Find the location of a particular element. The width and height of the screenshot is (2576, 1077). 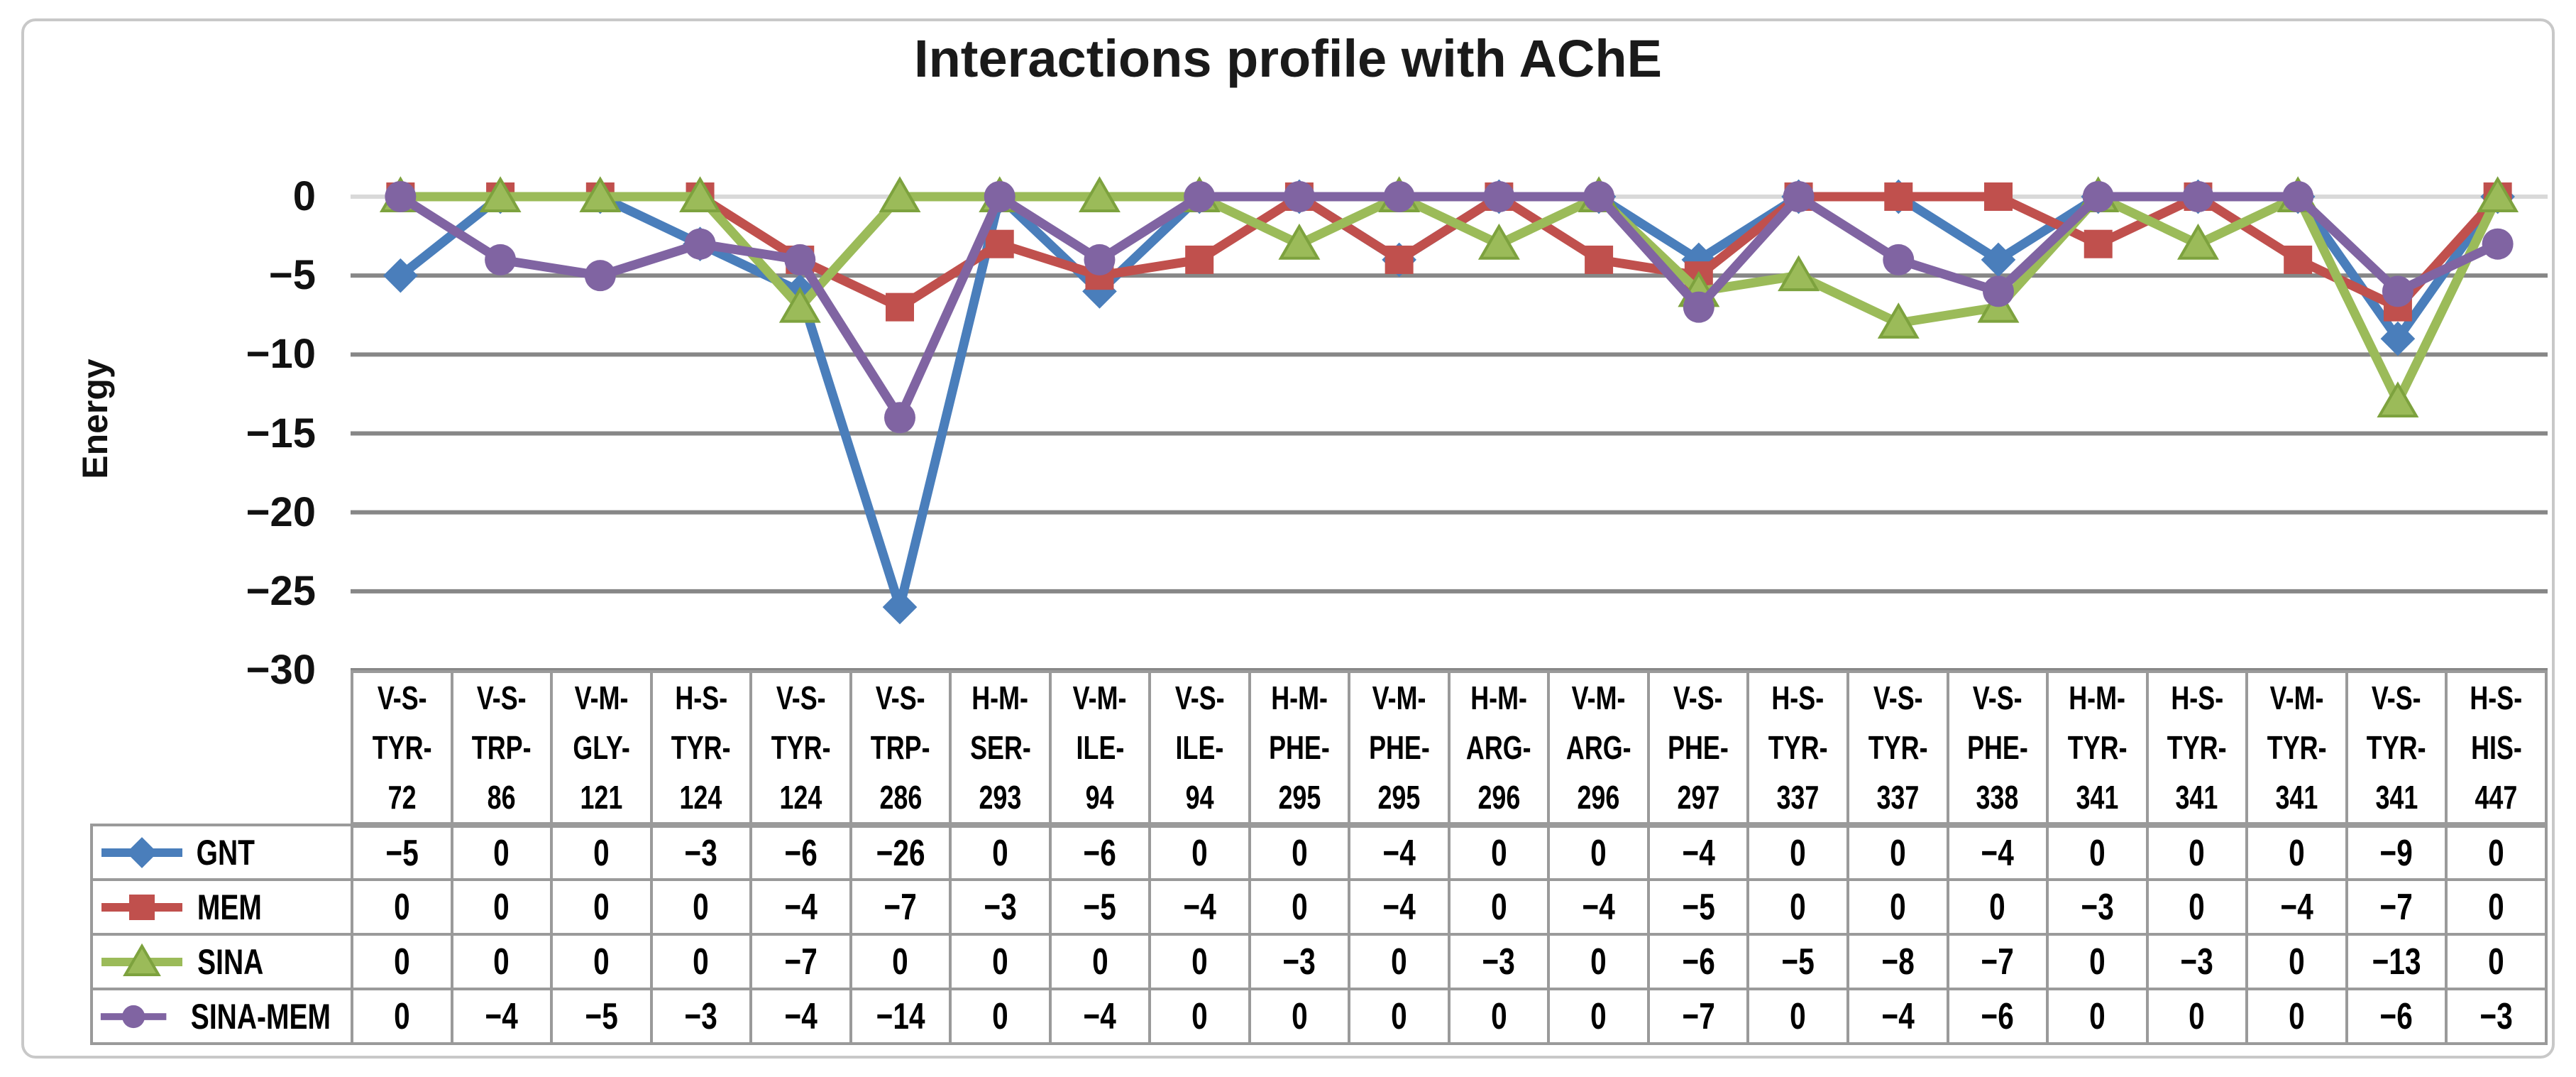

residue-header-text: 124 is located at coordinates (700, 797).